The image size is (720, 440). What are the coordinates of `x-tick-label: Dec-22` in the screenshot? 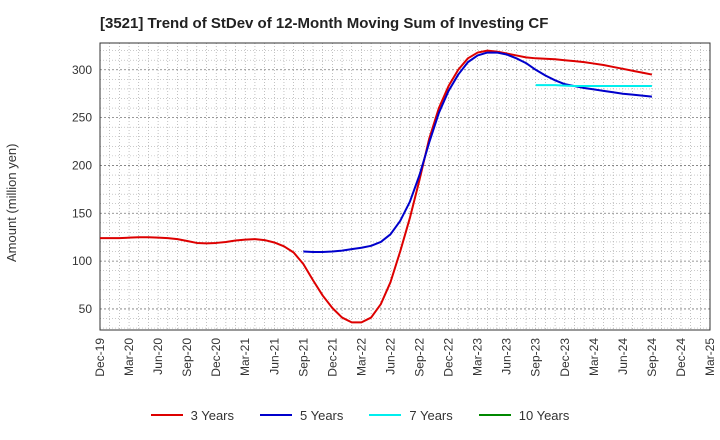 It's located at (449, 357).